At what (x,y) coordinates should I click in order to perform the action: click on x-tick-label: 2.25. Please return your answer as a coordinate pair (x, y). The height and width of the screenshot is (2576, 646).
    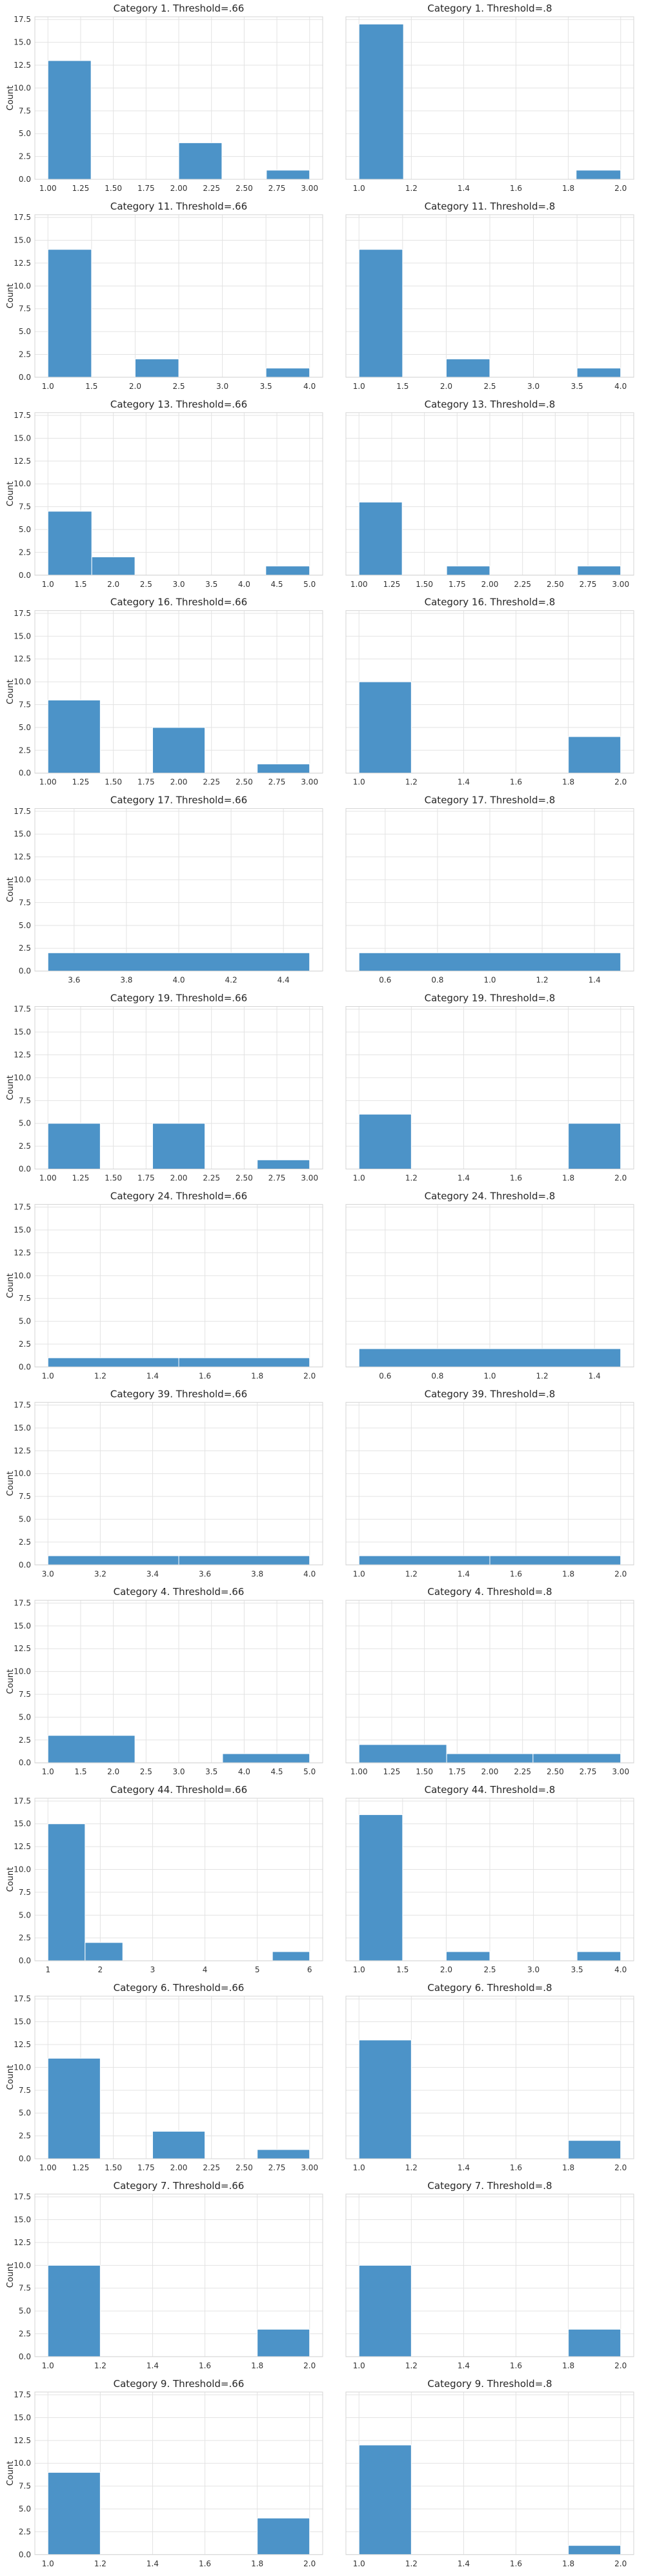
    Looking at the image, I should click on (211, 189).